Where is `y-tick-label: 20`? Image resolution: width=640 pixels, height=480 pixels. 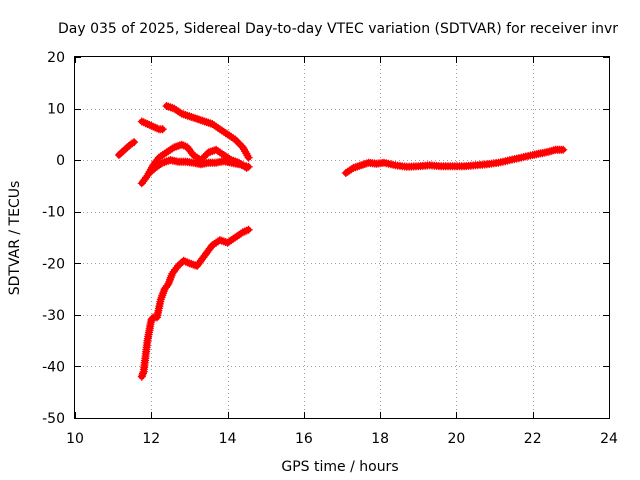 y-tick-label: 20 is located at coordinates (56, 58).